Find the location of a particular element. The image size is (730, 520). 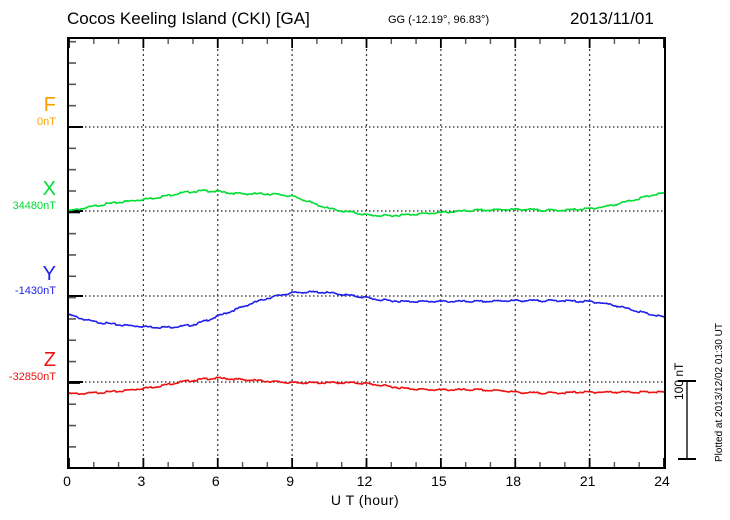

x-tick-label-12: 12 is located at coordinates (364, 481).